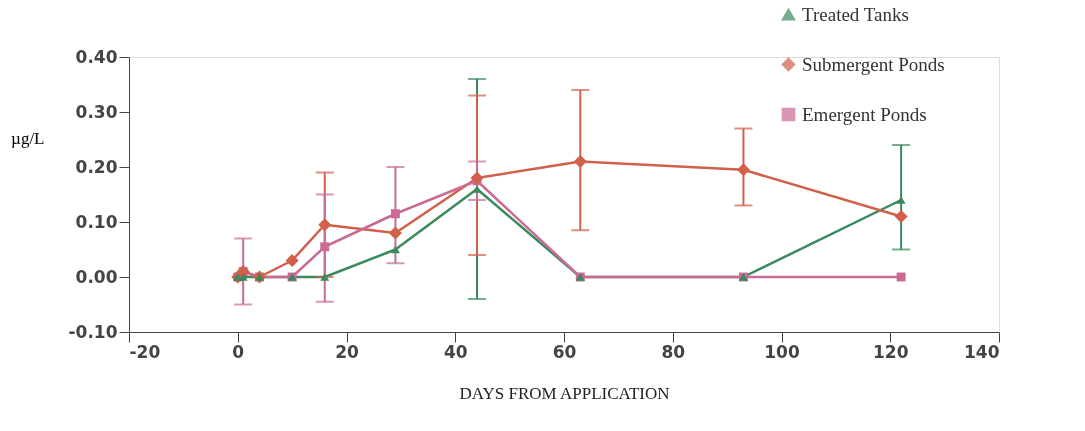 The image size is (1085, 431). I want to click on x-tick-label: 60, so click(564, 351).